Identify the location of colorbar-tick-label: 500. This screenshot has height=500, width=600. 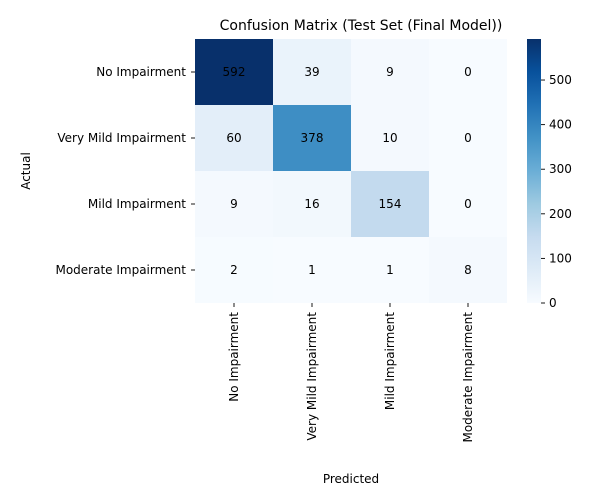
(560, 80).